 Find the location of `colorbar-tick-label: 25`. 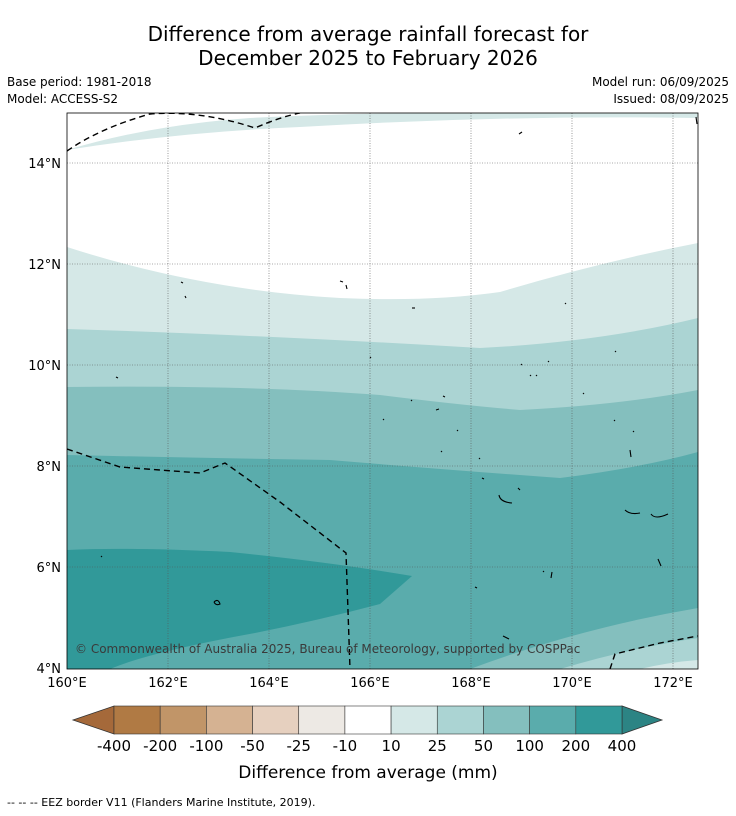

colorbar-tick-label: 25 is located at coordinates (437, 746).